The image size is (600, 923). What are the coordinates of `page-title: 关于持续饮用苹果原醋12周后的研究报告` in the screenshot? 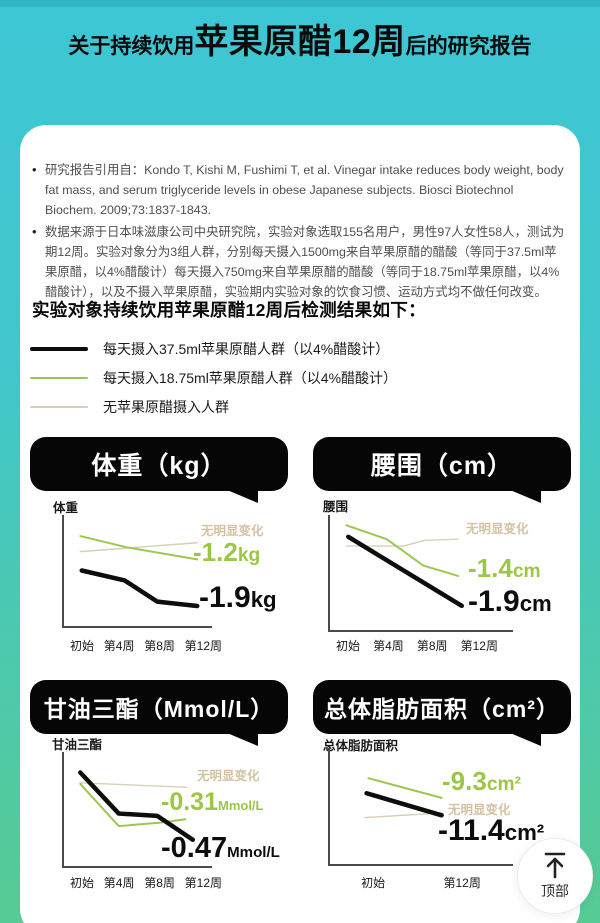 It's located at (300, 38).